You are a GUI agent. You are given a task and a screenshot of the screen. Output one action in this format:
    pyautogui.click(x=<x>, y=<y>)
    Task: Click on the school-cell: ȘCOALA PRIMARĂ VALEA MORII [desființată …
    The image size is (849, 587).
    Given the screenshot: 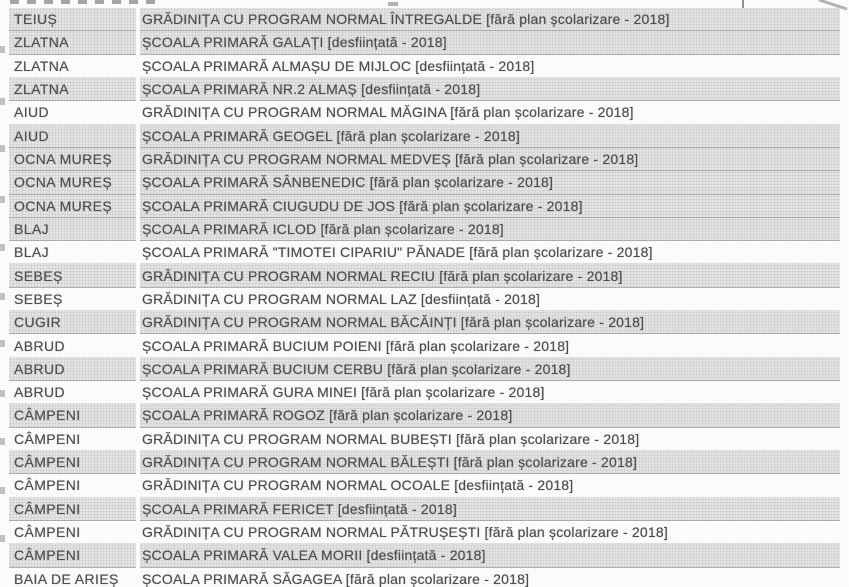 What is the action you would take?
    pyautogui.click(x=490, y=556)
    